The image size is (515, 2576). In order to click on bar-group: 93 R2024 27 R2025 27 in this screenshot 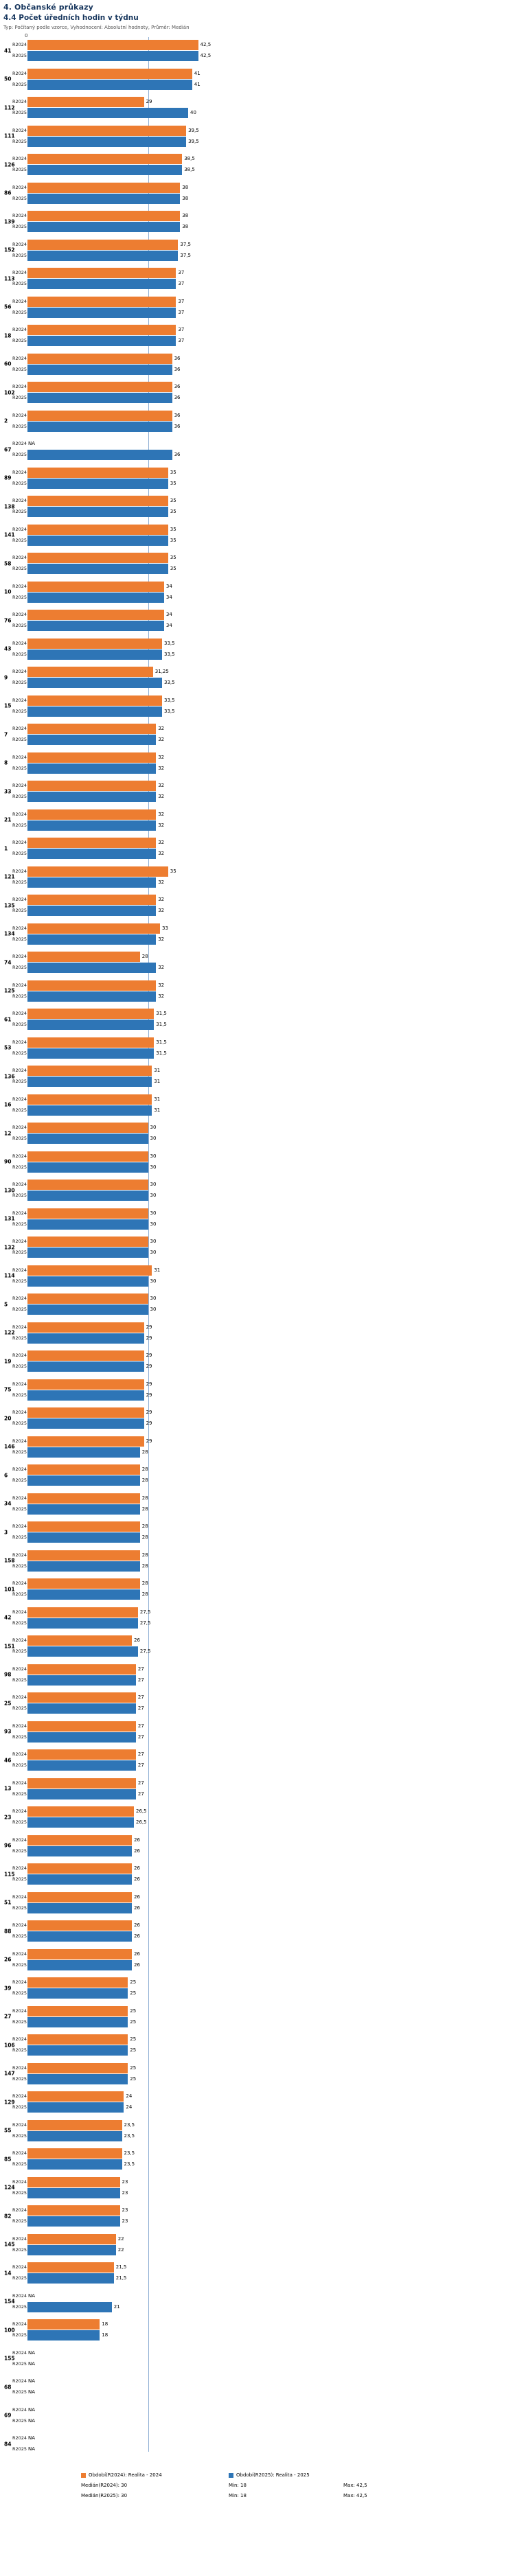, I will do `click(259, 1732)`.